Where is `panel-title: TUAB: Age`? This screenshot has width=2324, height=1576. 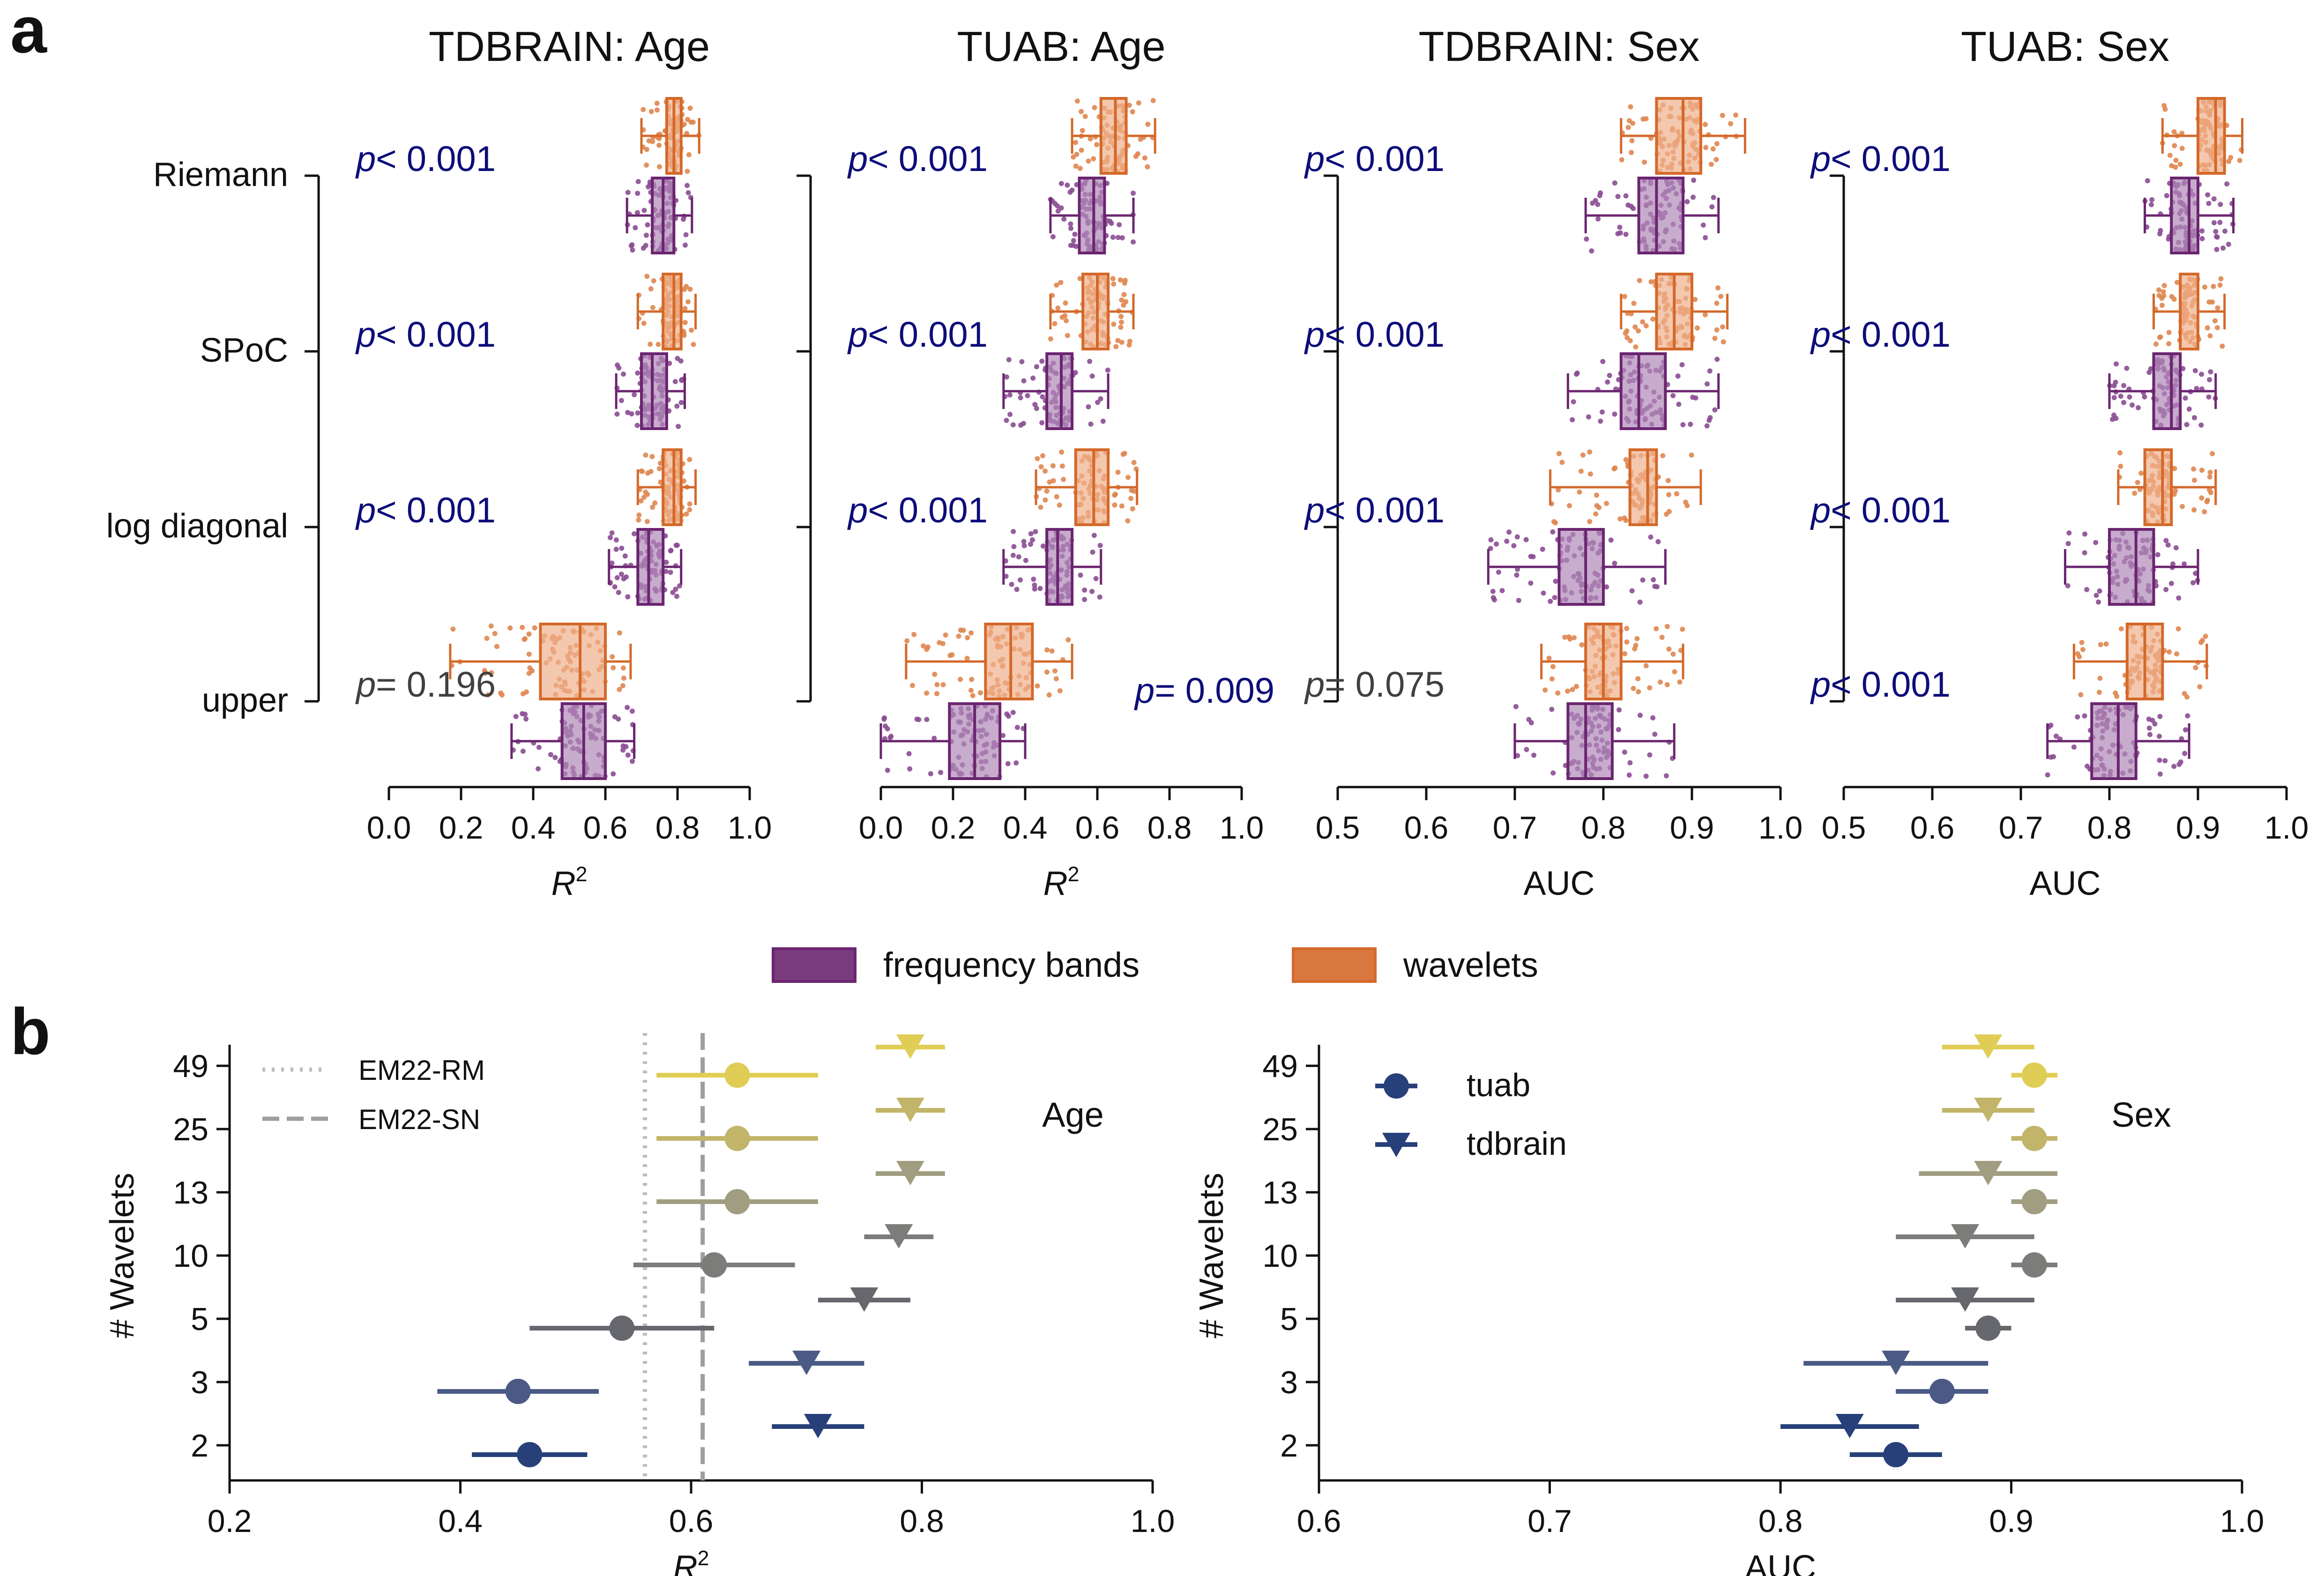 panel-title: TUAB: Age is located at coordinates (1061, 46).